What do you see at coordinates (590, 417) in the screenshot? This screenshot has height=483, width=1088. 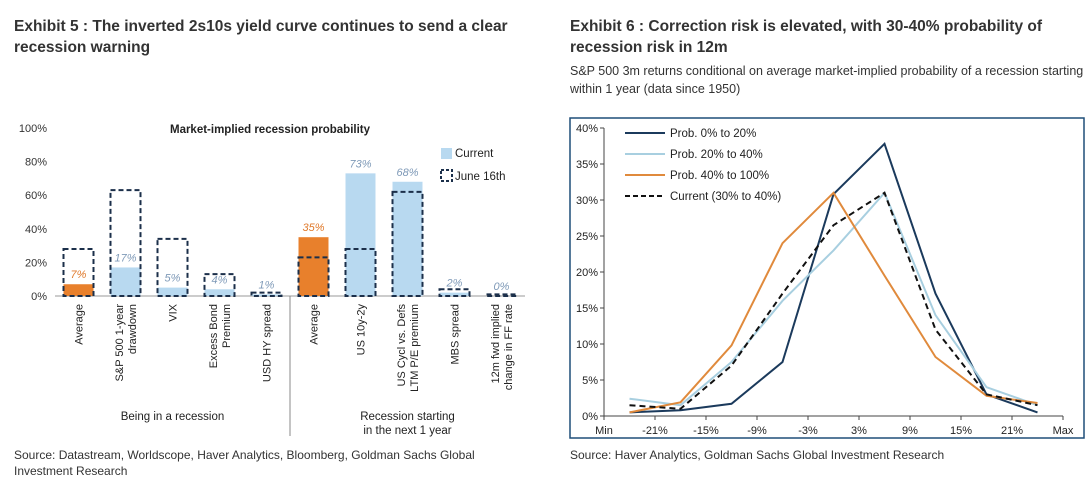 I see `line-y-tick-label: 0%` at bounding box center [590, 417].